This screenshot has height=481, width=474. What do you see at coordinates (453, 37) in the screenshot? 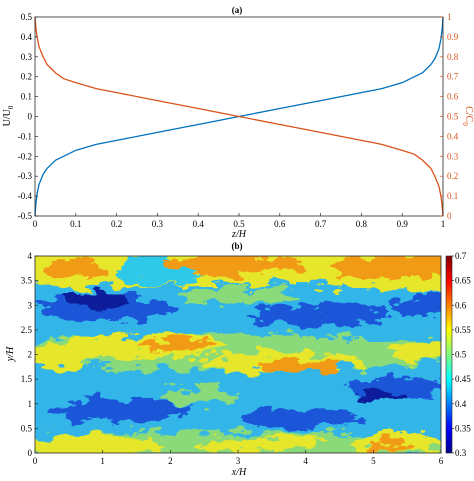
I see `y-right-tick-label: 0.9` at bounding box center [453, 37].